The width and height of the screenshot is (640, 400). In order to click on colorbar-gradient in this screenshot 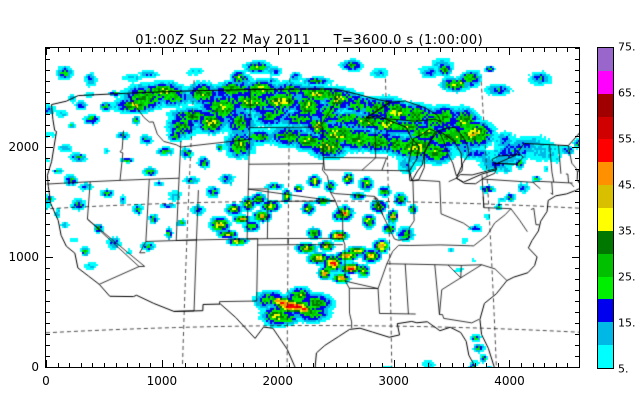, I will do `click(605, 208)`.